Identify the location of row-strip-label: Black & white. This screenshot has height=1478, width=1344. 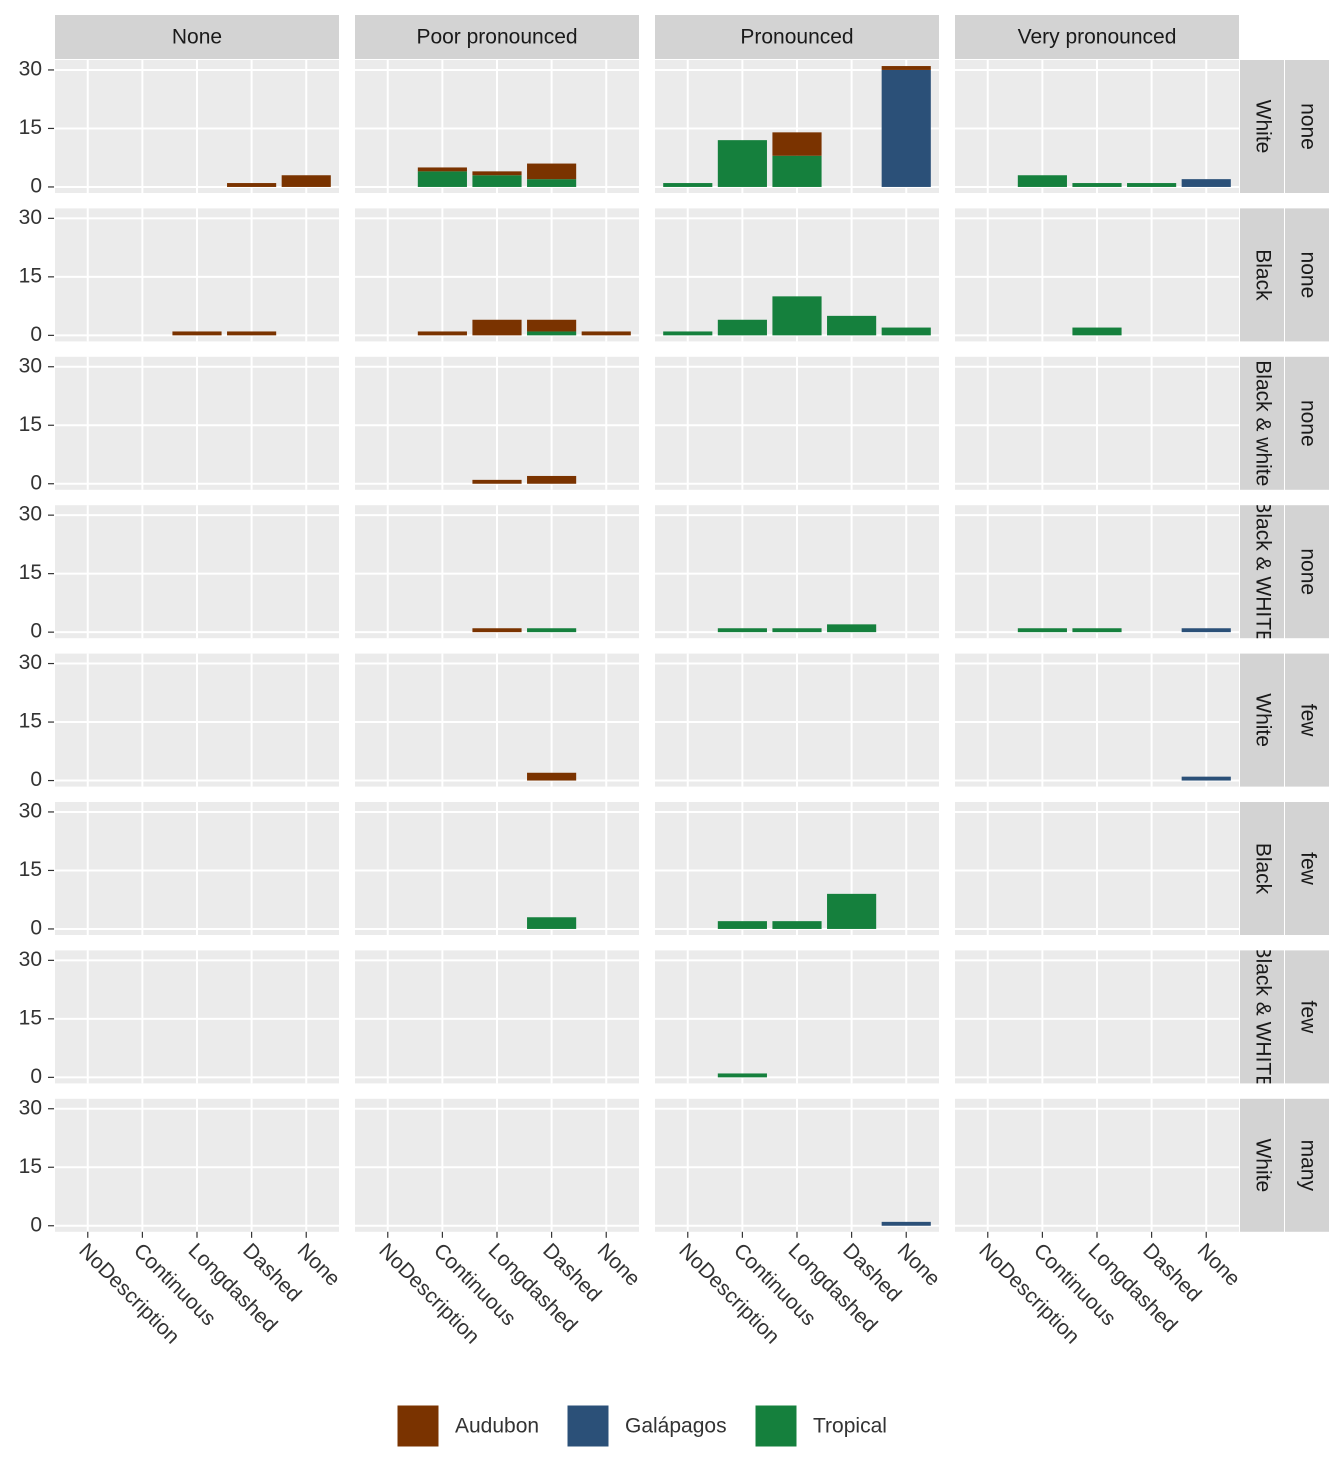
(1262, 423).